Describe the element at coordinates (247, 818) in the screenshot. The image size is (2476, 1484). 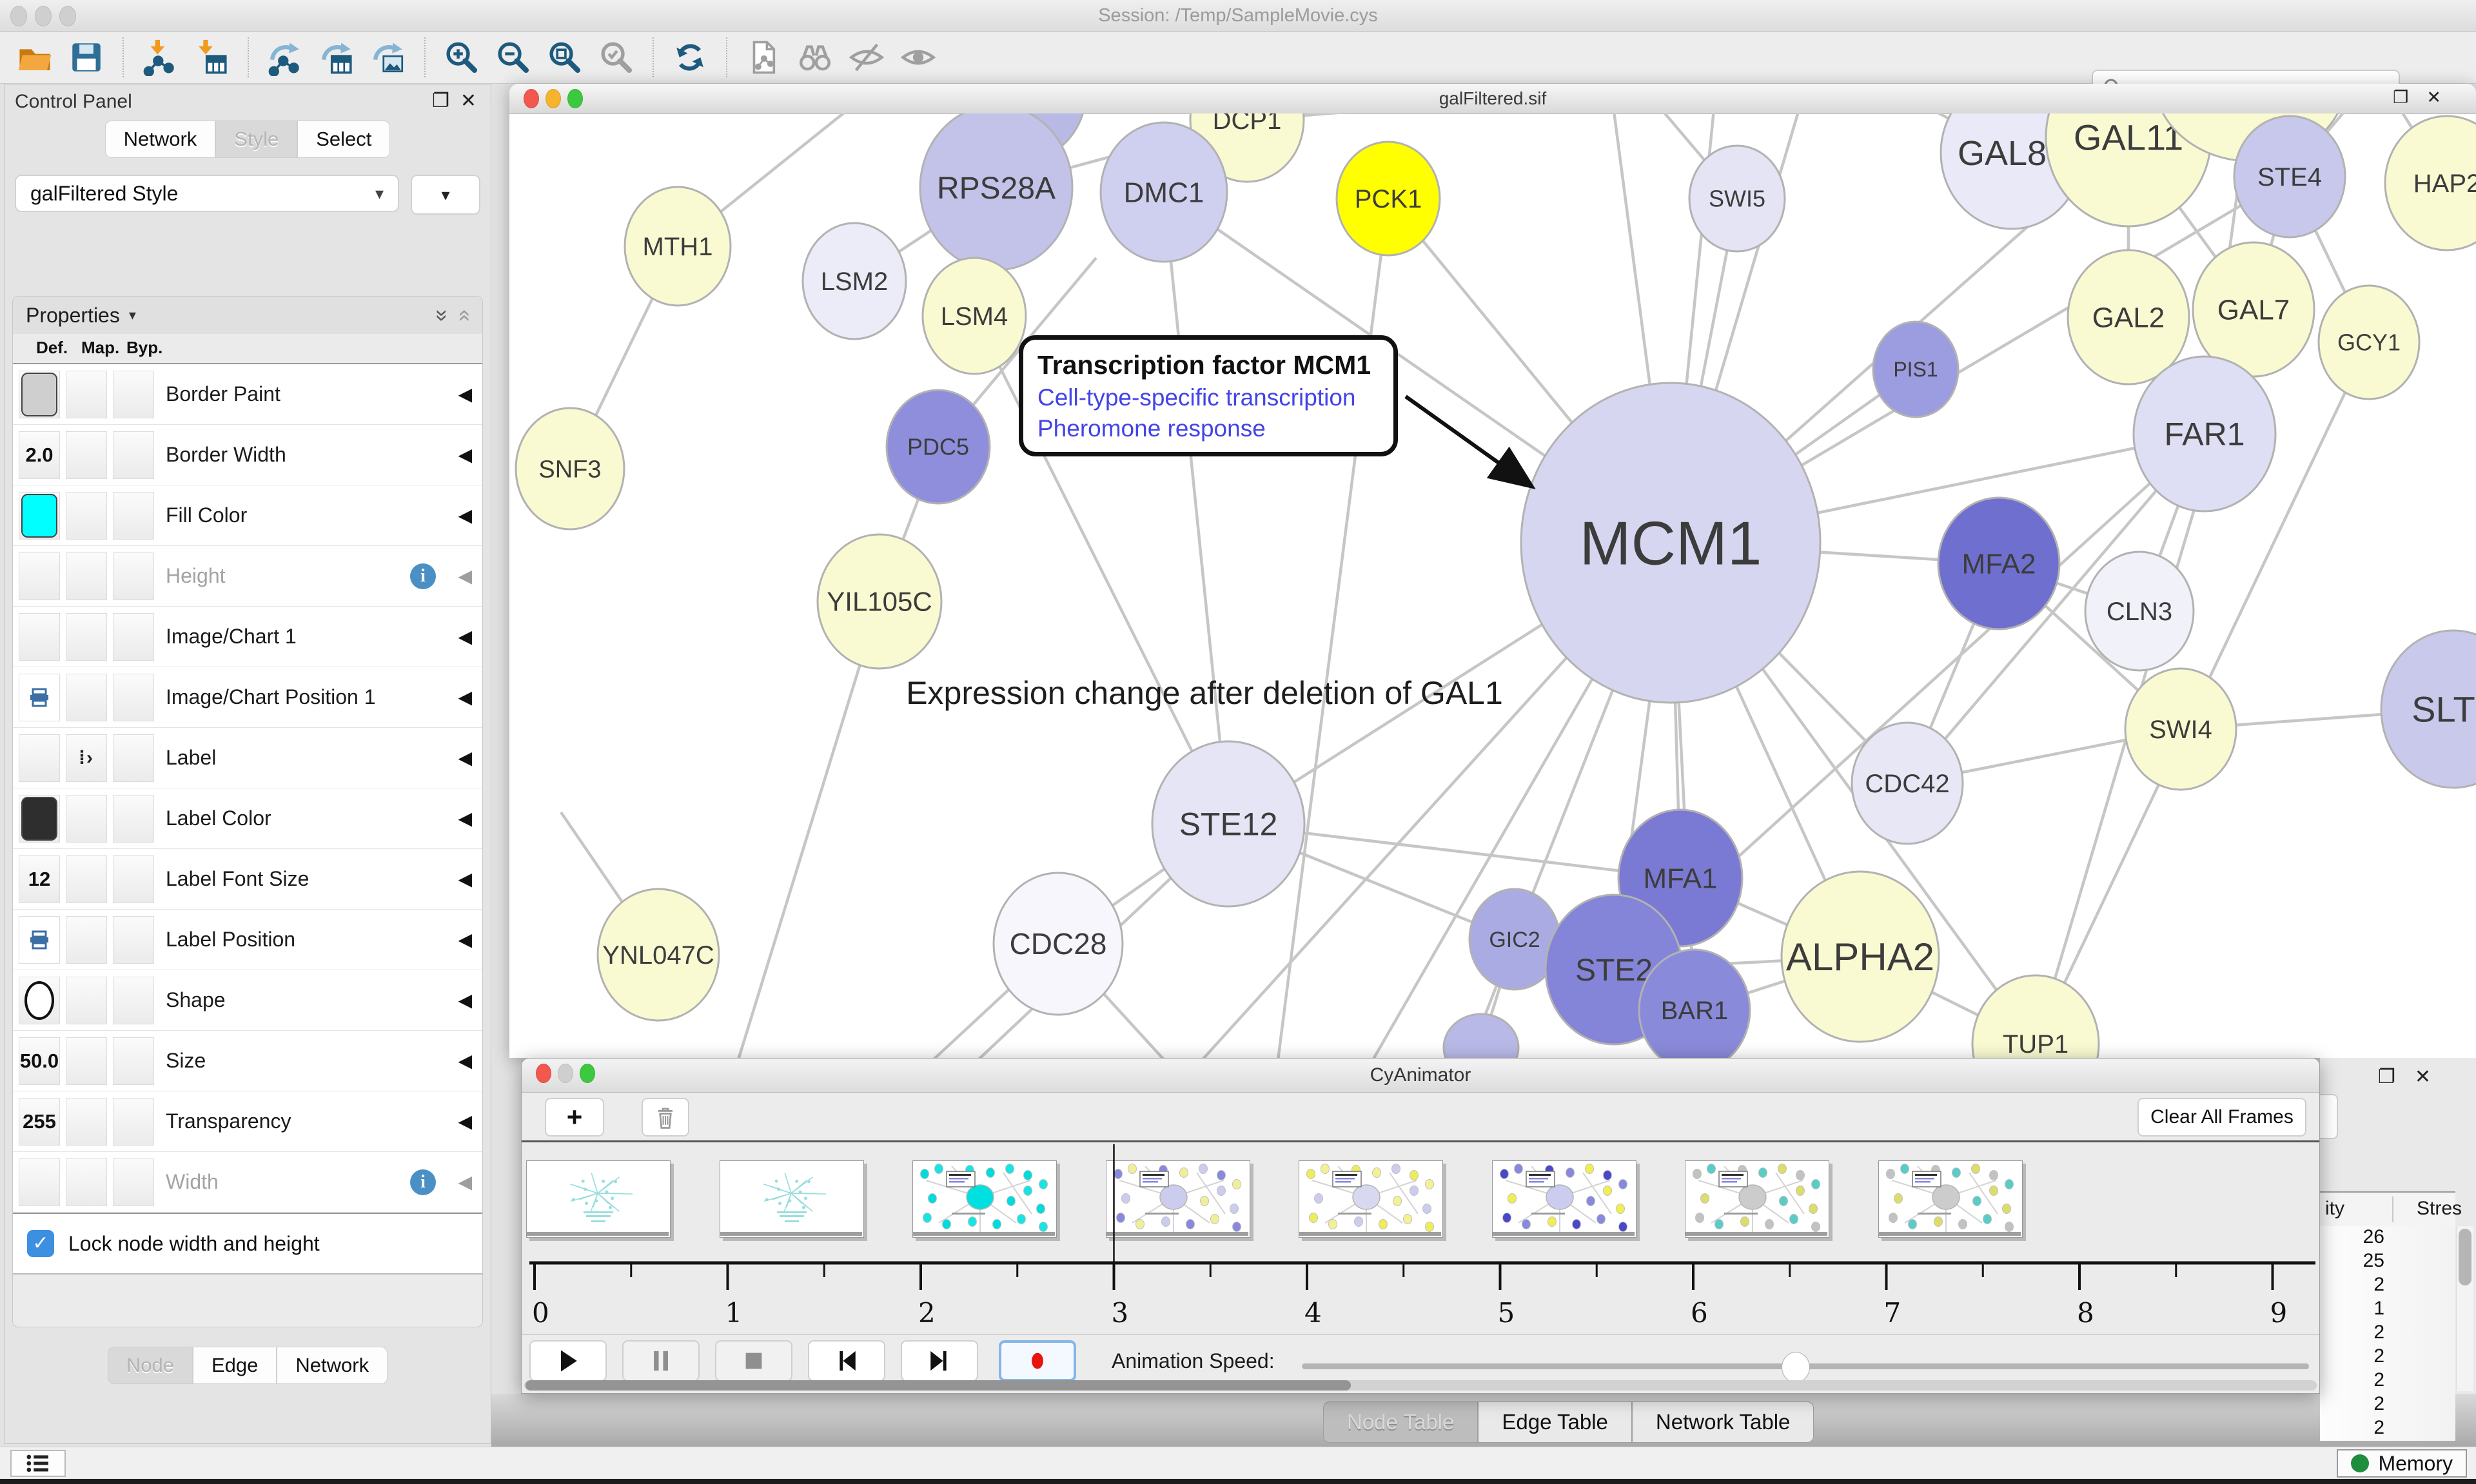
I see `property-row-label-color: Label Color ◀` at that location.